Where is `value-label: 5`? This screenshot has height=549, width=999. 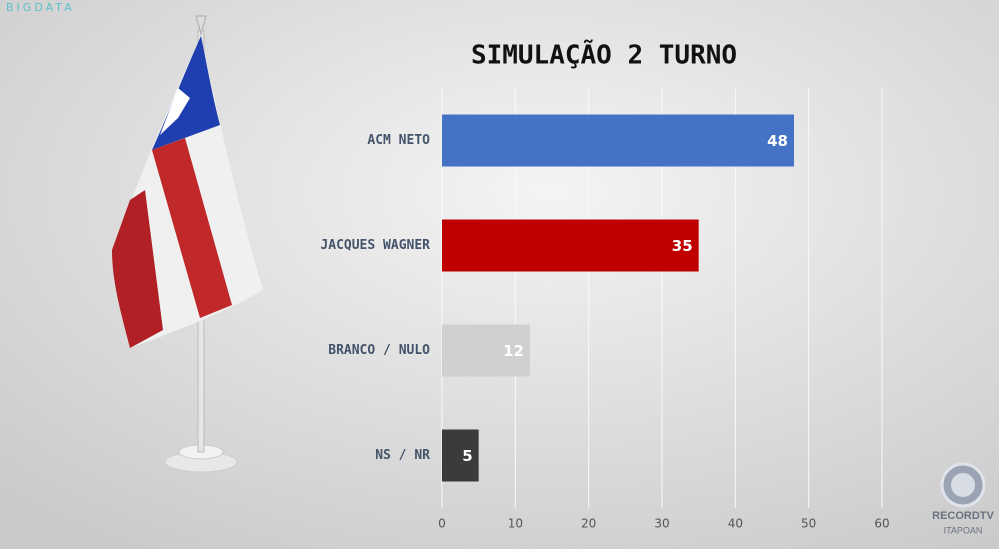 value-label: 5 is located at coordinates (467, 456).